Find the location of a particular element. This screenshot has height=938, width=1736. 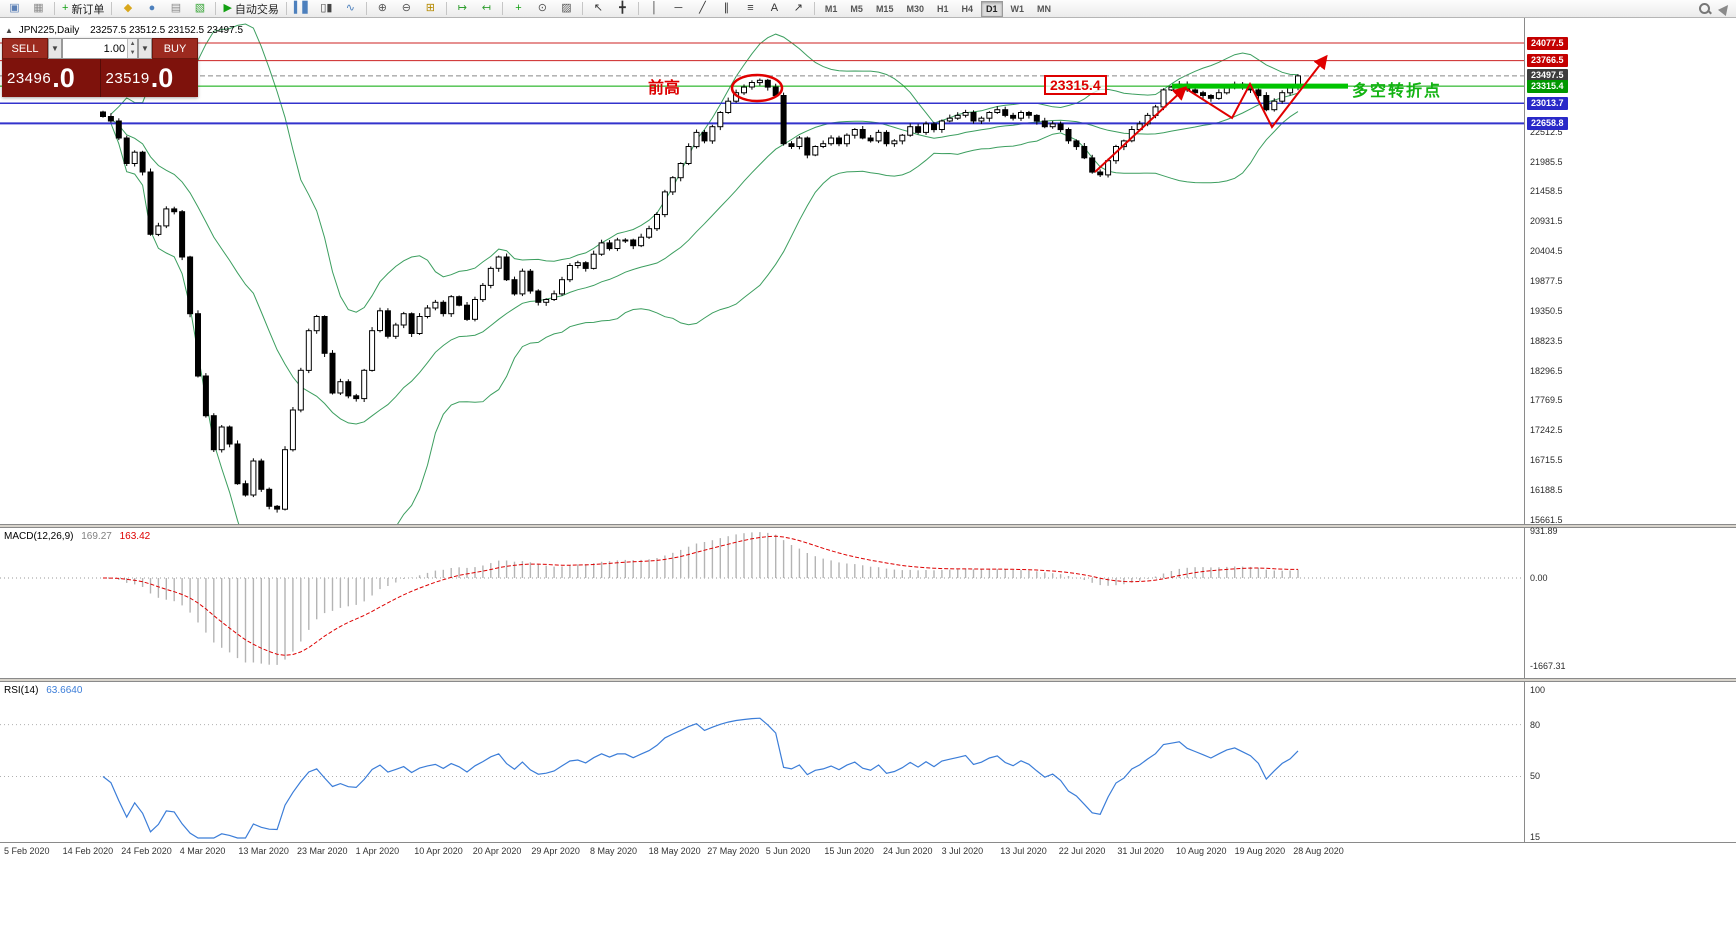

rsi-axis: 100 80 50 15 is located at coordinates (1630, 762).